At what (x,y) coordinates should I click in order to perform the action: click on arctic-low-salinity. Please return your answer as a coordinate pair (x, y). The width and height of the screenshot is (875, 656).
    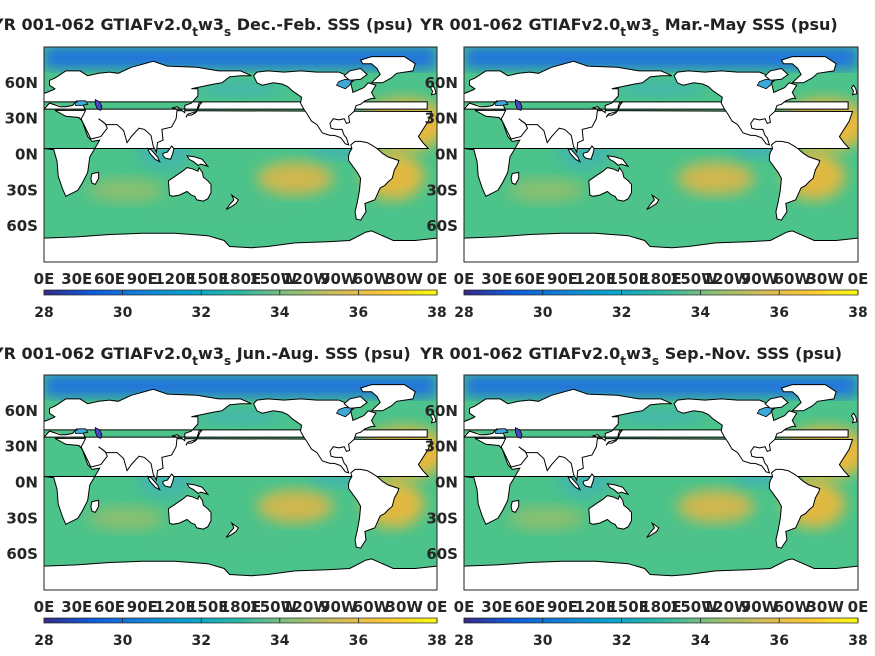
    Looking at the image, I should click on (240, 386).